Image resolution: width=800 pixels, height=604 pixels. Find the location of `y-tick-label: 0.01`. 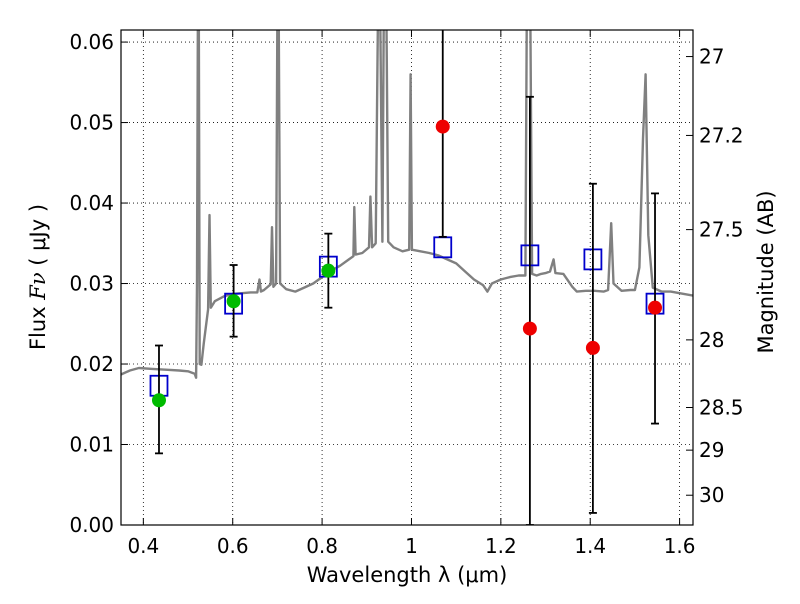

y-tick-label: 0.01 is located at coordinates (91, 445).